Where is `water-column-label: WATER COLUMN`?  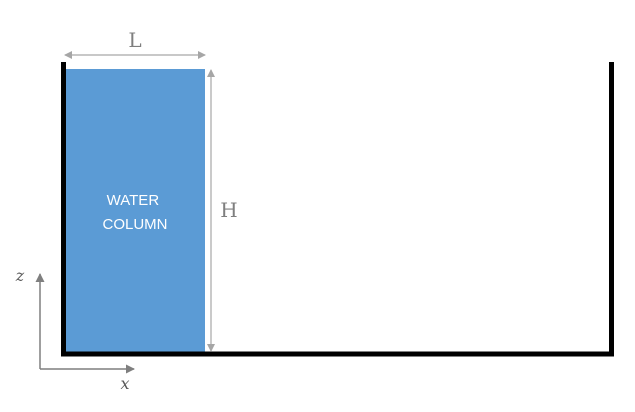 water-column-label: WATER COLUMN is located at coordinates (134, 212).